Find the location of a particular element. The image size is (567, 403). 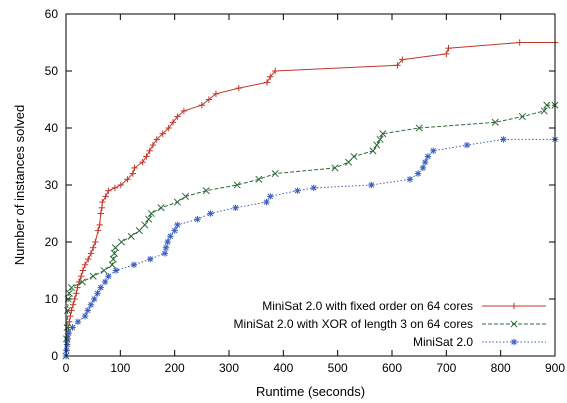

y-tick-label: 50 is located at coordinates (52, 71).